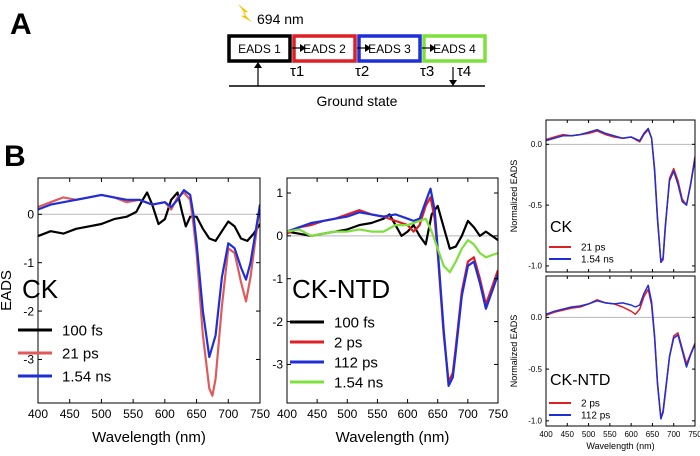 This screenshot has height=456, width=700. I want to click on chart-ck-normalized: -1.0 -0.5 0.0 Normalized EADS CK 21 ps1.54 ns, so click(602, 196).